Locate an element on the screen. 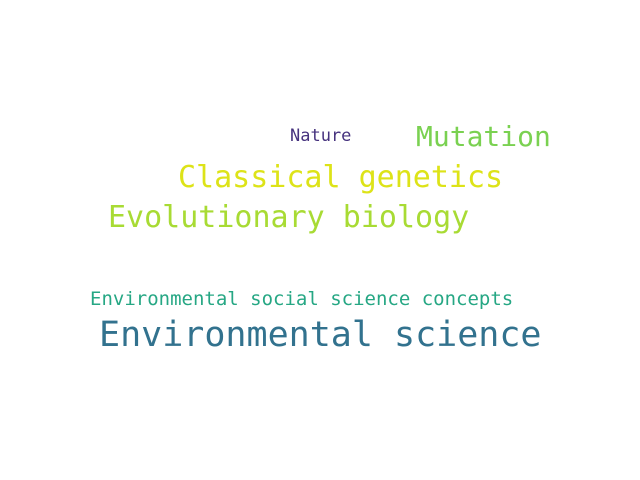  word-environmental-science: Environmental science is located at coordinates (320, 335).